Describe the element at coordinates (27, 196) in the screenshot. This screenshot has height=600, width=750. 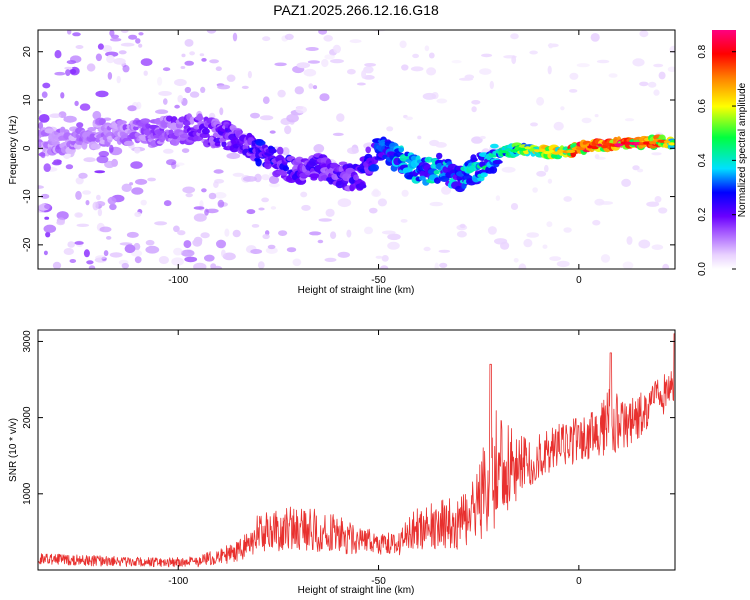
I see `spectrogram-ytick-label: -10` at that location.